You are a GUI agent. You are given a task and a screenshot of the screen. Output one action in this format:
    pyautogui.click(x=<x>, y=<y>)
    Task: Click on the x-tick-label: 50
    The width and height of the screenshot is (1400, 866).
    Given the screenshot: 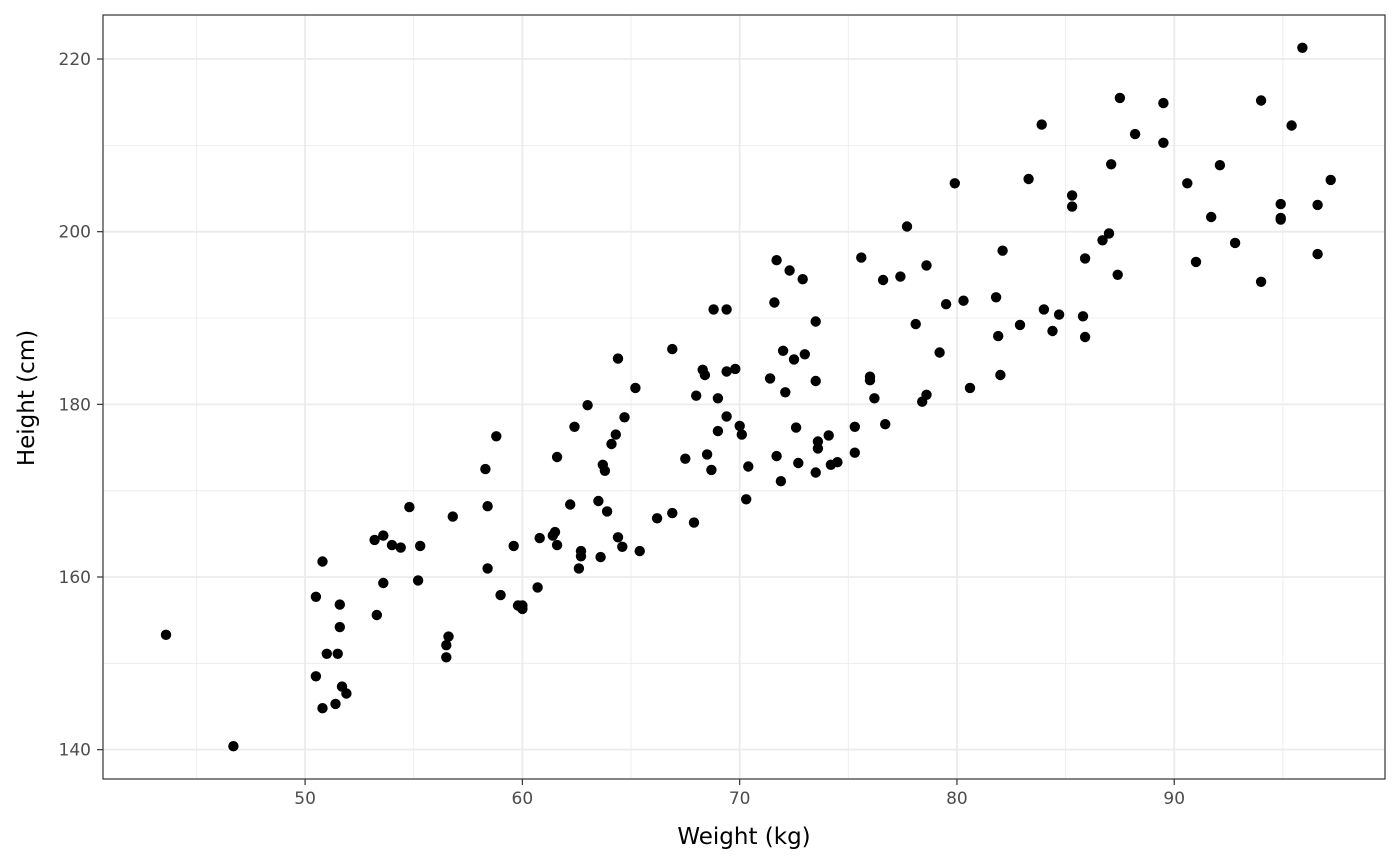 What is the action you would take?
    pyautogui.click(x=305, y=799)
    